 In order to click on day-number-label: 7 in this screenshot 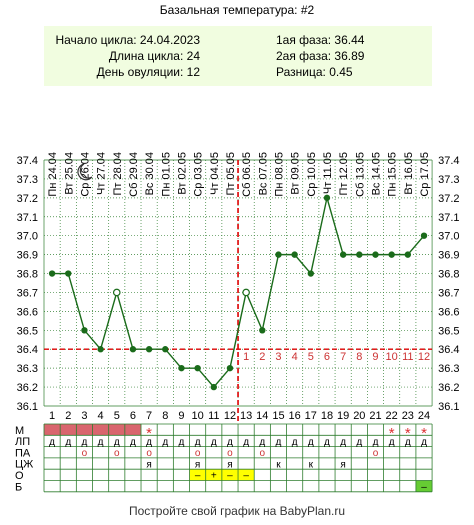, I will do `click(149, 416)`.